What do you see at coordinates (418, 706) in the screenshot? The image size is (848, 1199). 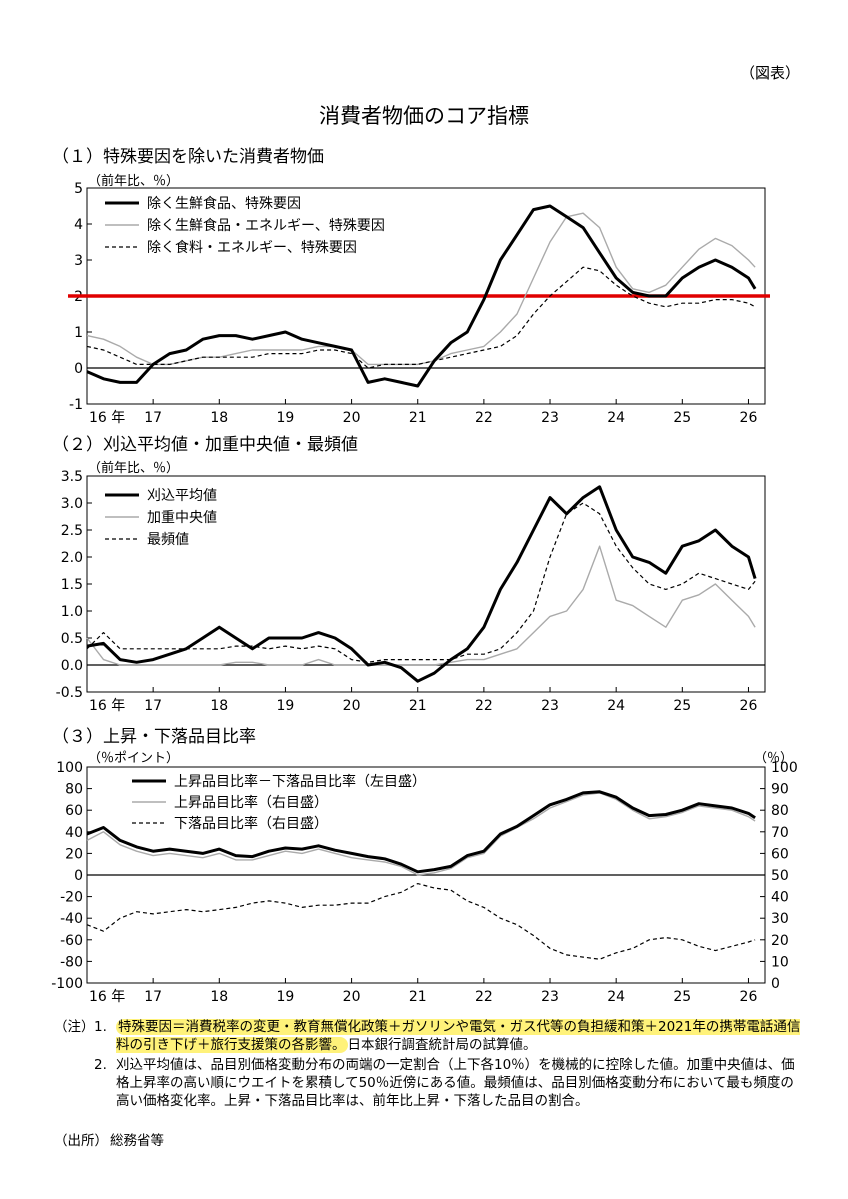 I see `chart-2-xtick-label: 21` at bounding box center [418, 706].